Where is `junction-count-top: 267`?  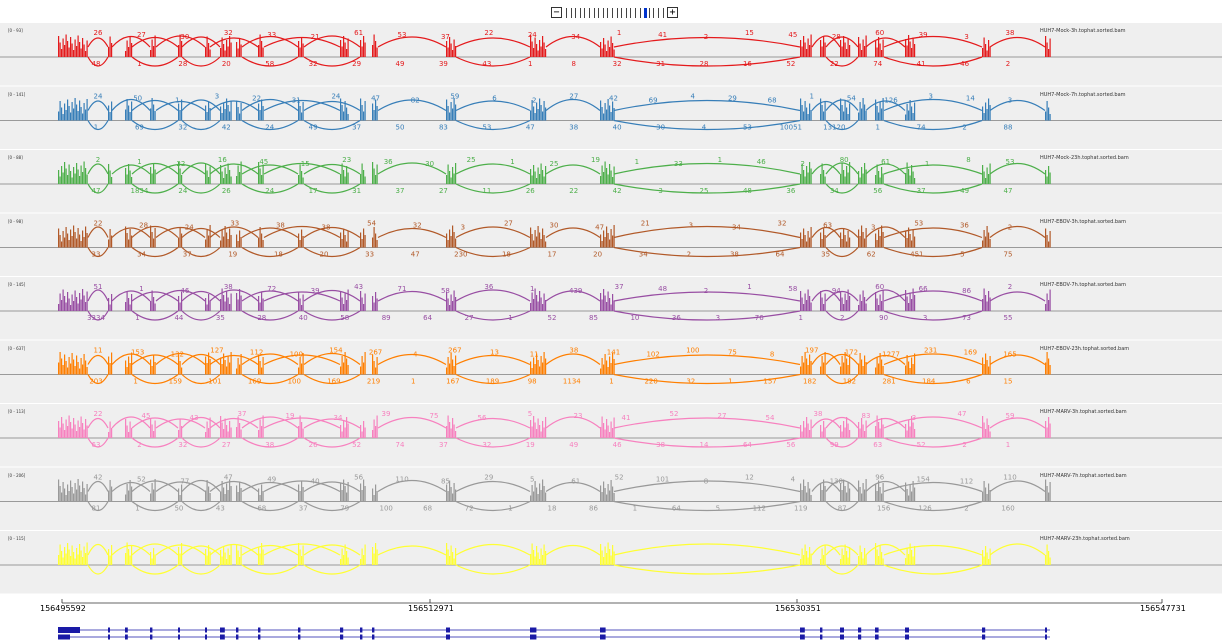 junction-count-top: 267 is located at coordinates (454, 351).